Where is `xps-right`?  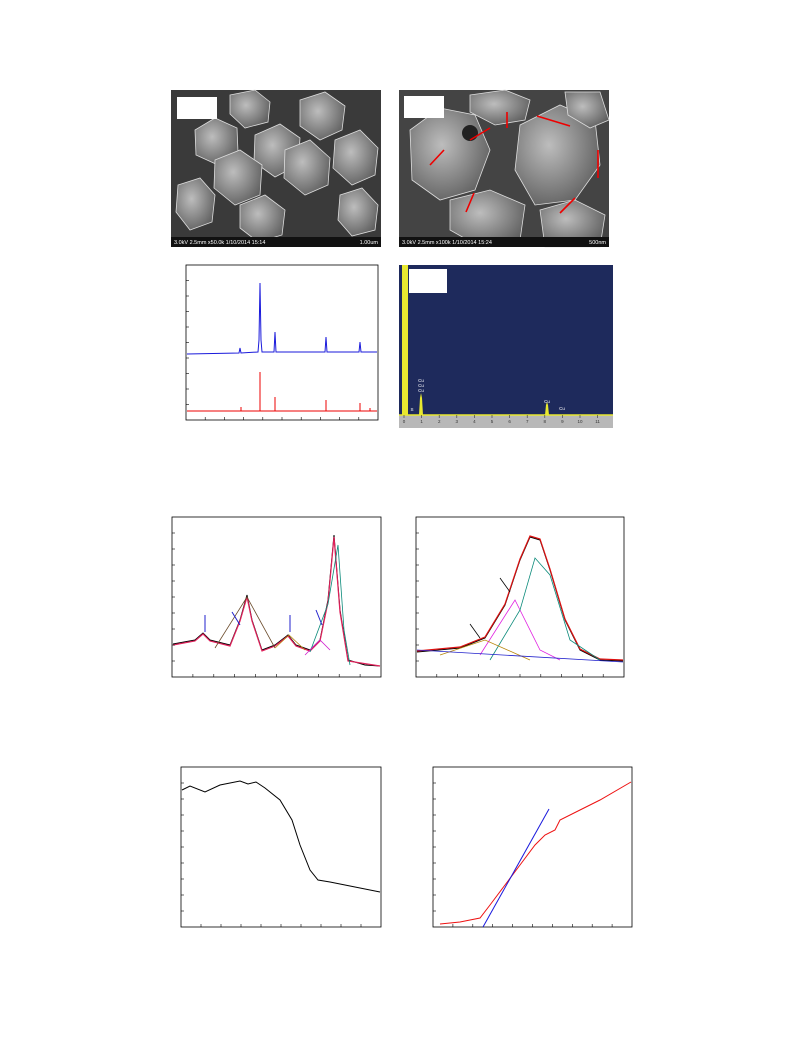
xps-right is located at coordinates (520, 597).